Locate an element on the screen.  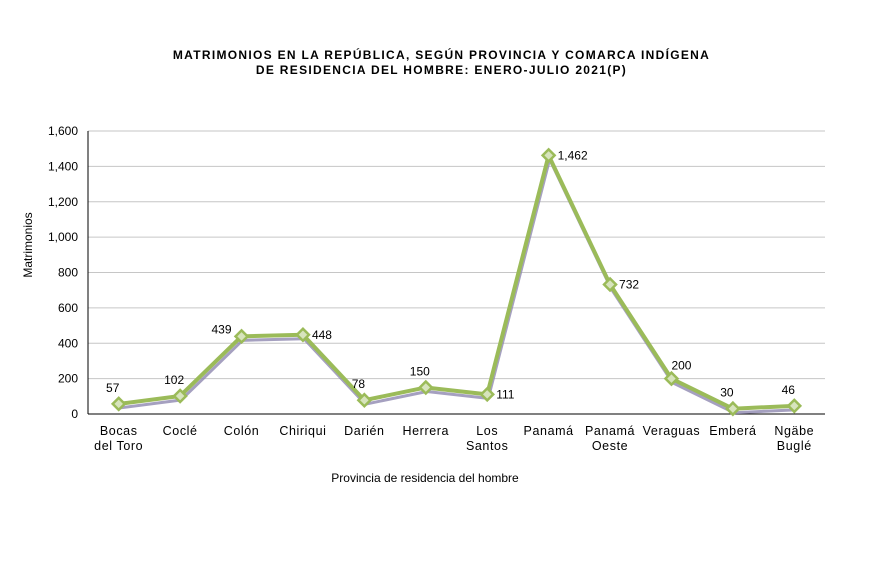
data-label: 102 is located at coordinates (174, 380).